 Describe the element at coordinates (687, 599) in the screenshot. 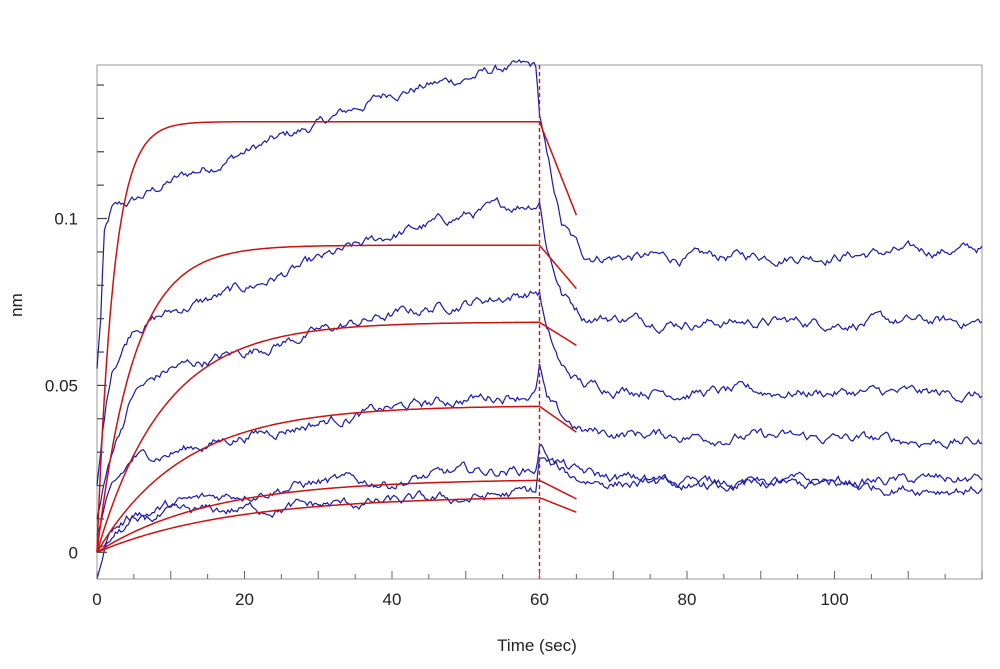

I see `x-tick-label: 80` at that location.